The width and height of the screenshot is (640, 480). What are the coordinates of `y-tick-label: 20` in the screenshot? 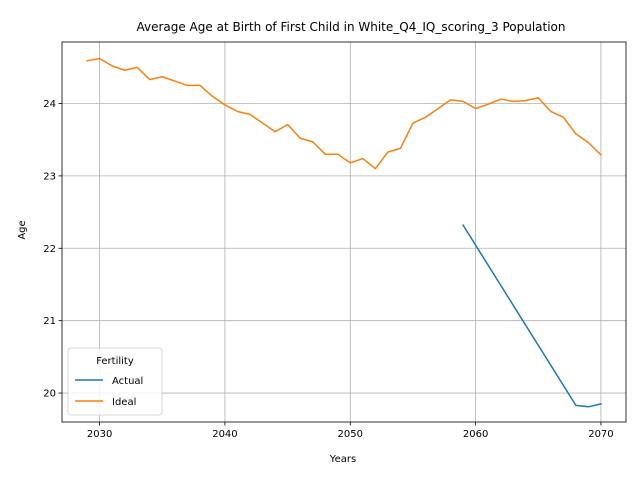 It's located at (49, 394).